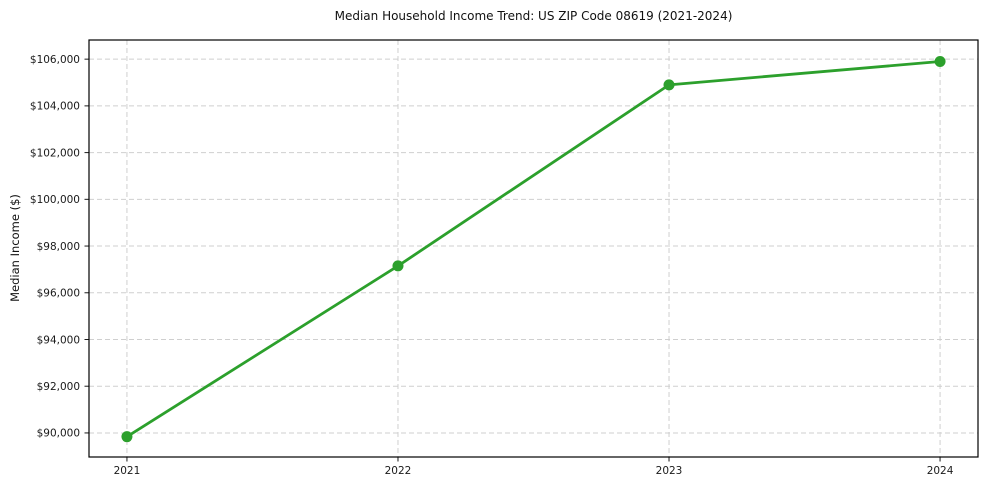  What do you see at coordinates (127, 471) in the screenshot?
I see `x-tick-label: 2021` at bounding box center [127, 471].